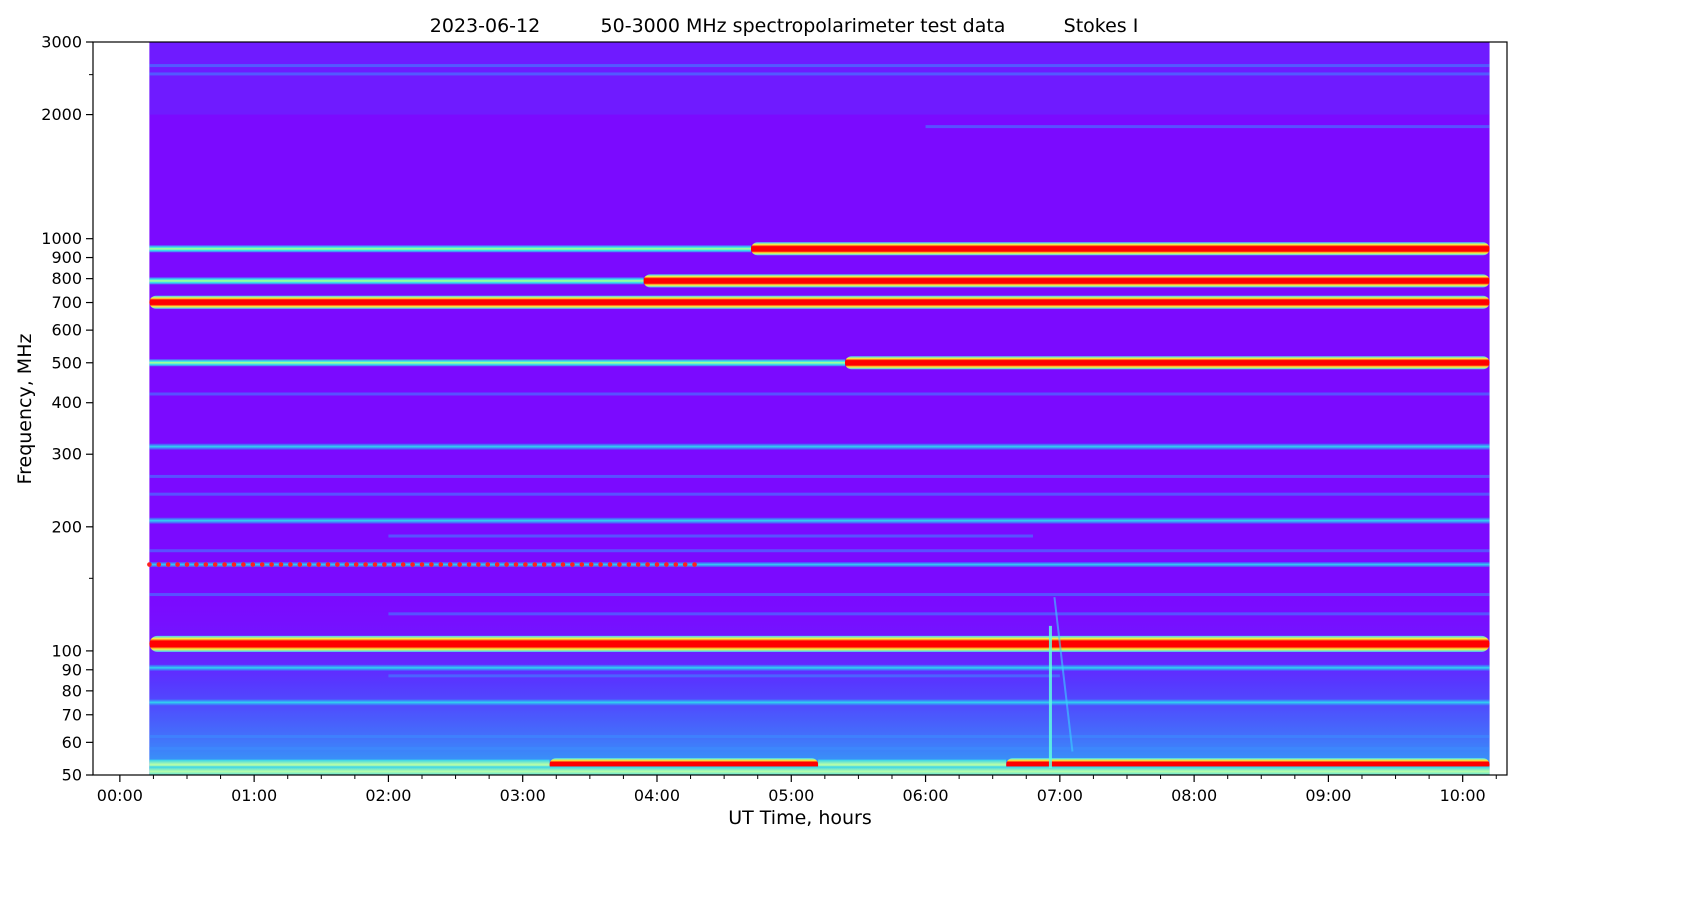  Describe the element at coordinates (657, 795) in the screenshot. I see `x-tick-label: 04:00` at that location.